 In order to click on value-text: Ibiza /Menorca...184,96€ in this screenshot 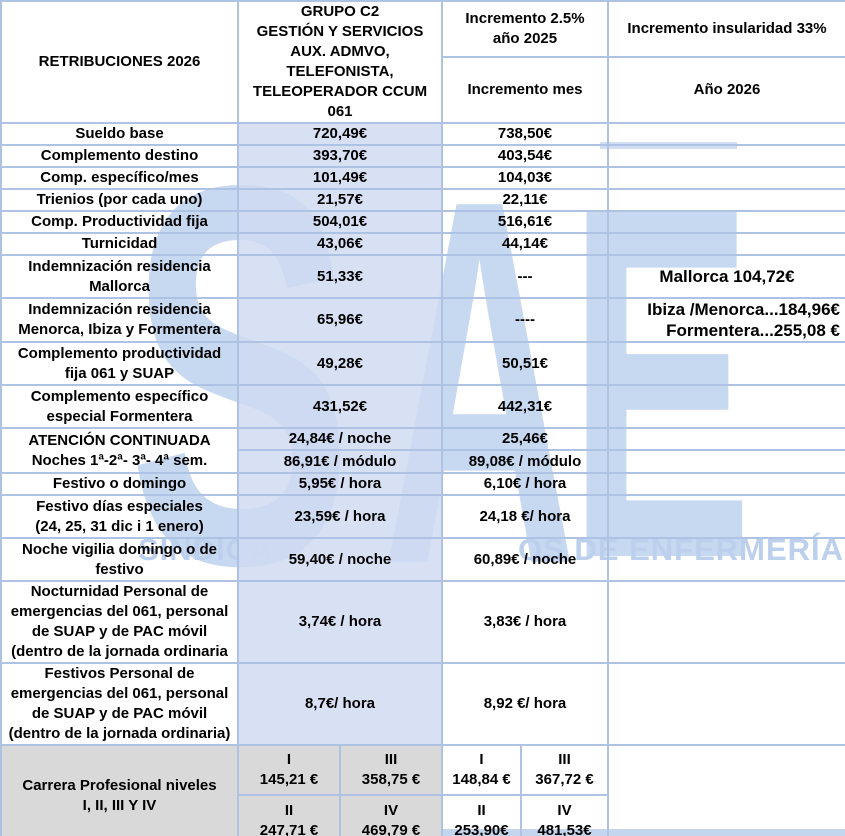, I will do `click(743, 309)`.